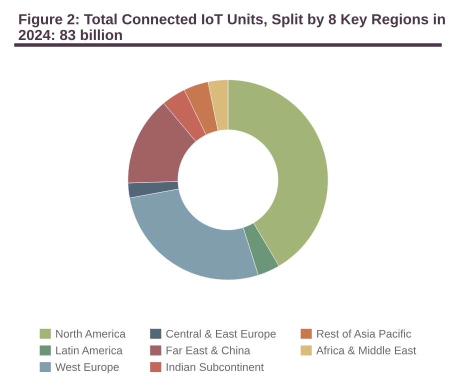 The width and height of the screenshot is (456, 391). Describe the element at coordinates (221, 335) in the screenshot. I see `legend-label: Central & East Europe` at that location.